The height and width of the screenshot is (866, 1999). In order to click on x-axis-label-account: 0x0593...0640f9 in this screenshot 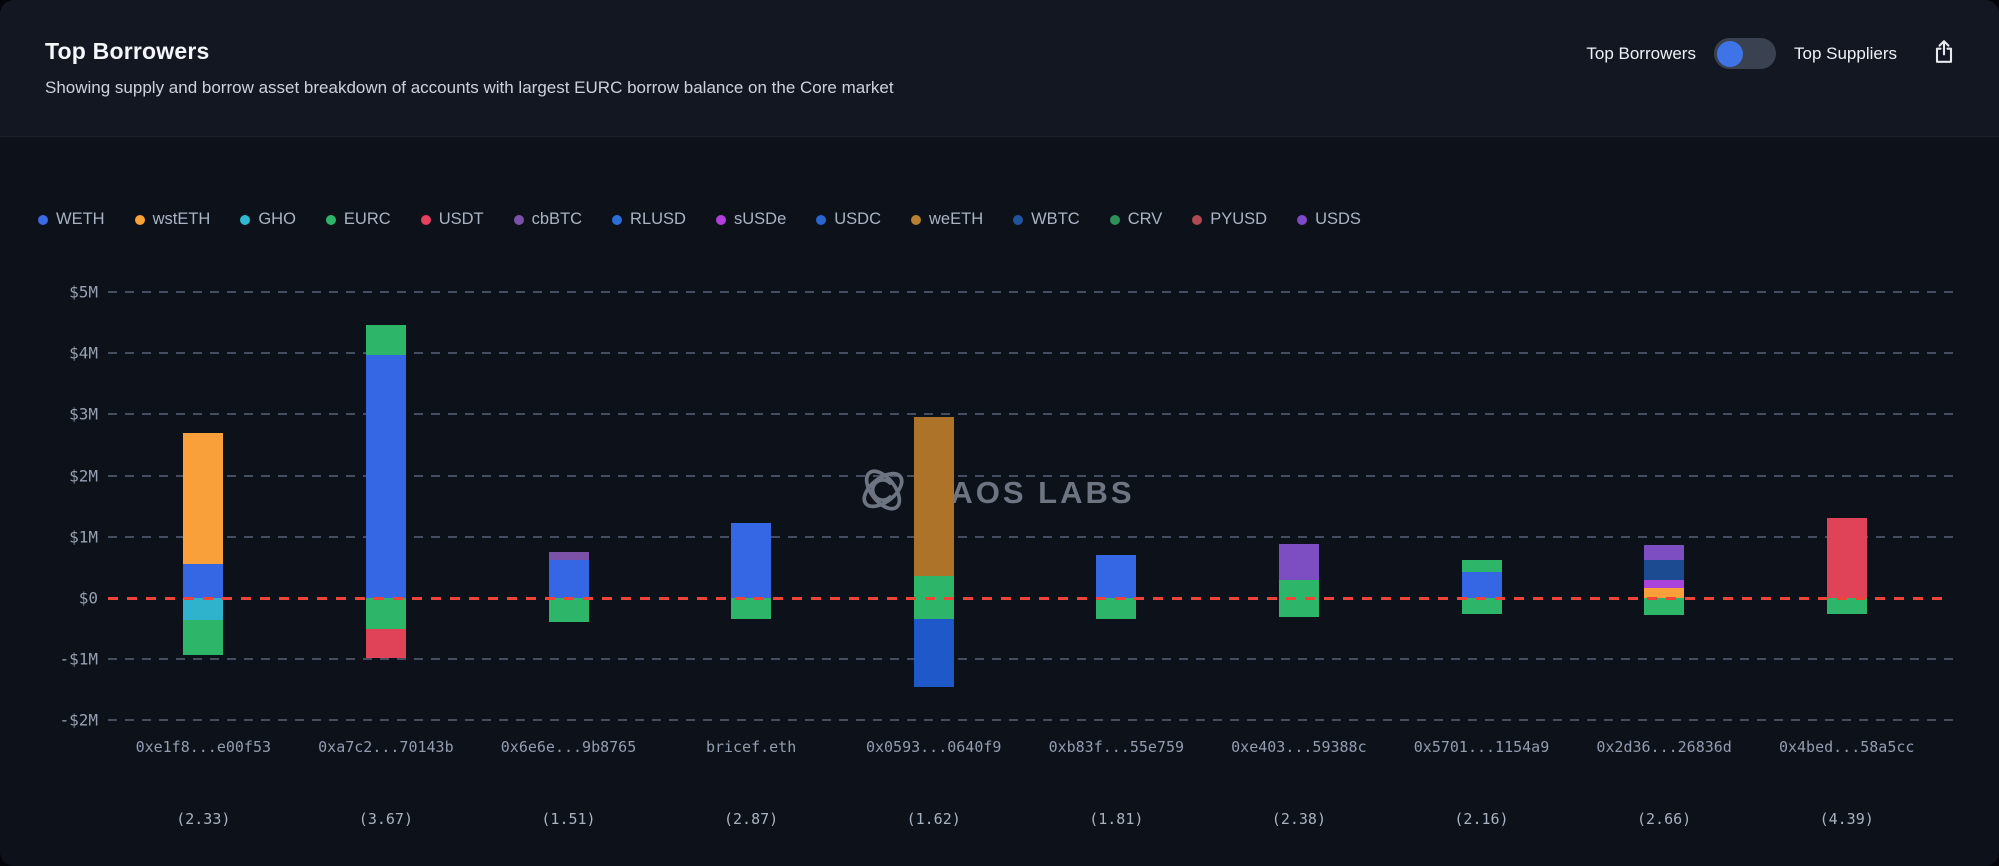, I will do `click(933, 747)`.